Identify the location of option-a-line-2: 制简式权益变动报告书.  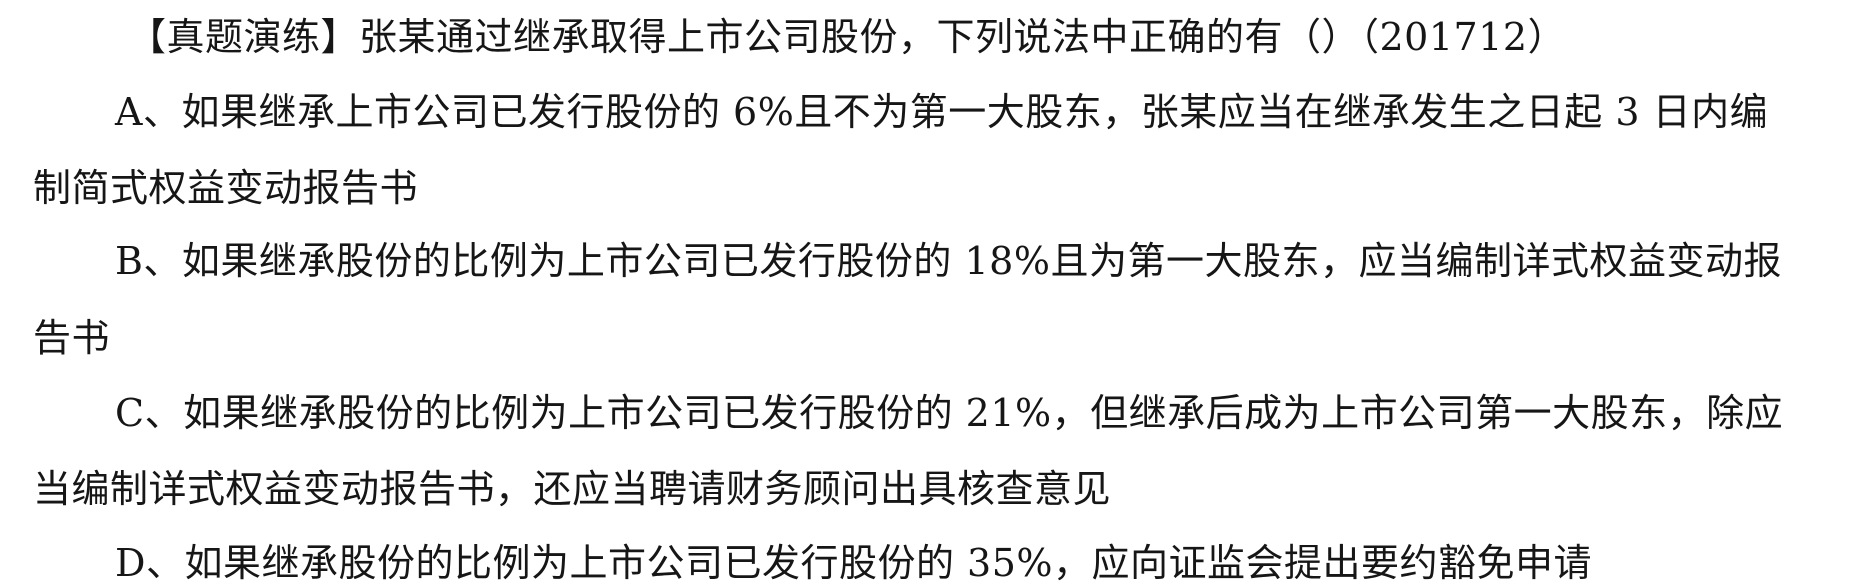
(226, 188).